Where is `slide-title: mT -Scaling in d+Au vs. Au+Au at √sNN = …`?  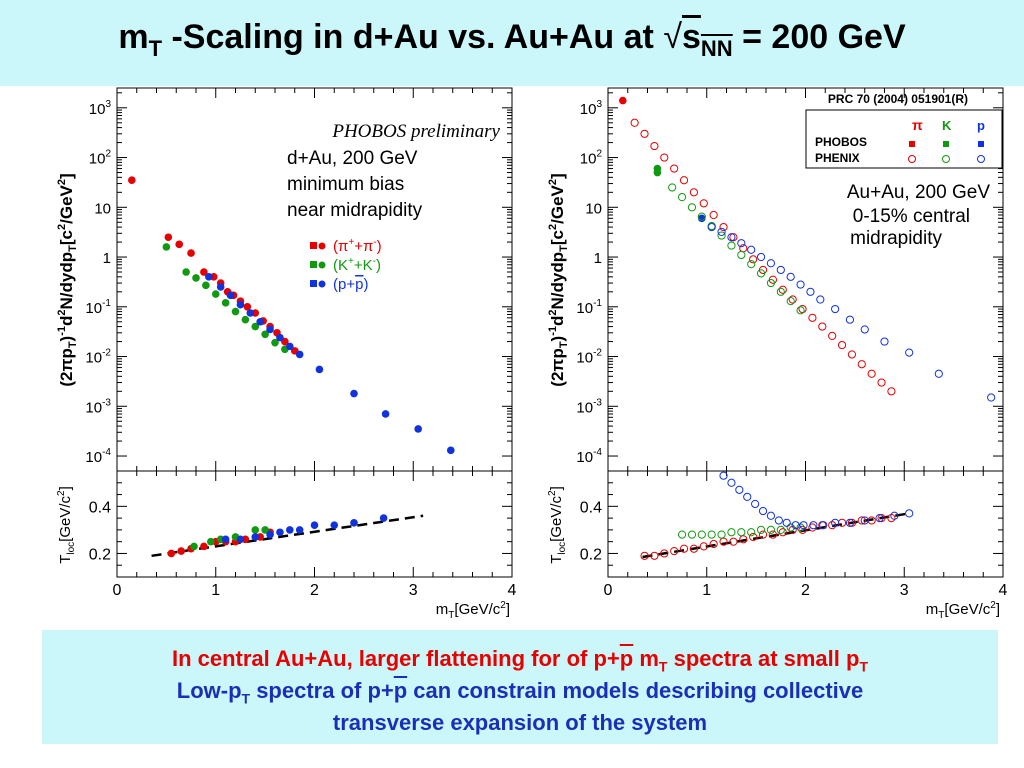 slide-title: mT -Scaling in d+Au vs. Au+Au at √sNN = … is located at coordinates (512, 39).